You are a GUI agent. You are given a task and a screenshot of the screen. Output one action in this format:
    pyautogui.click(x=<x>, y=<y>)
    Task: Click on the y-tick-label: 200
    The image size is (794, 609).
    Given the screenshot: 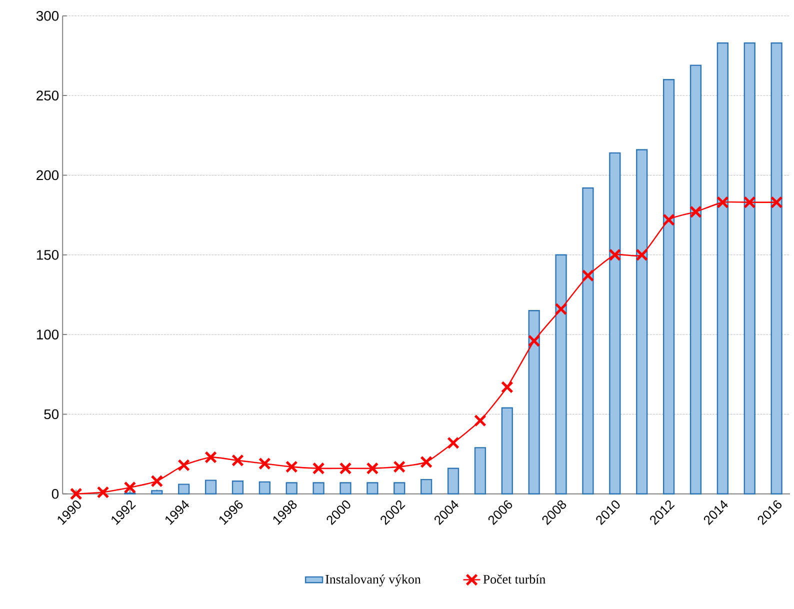 What is the action you would take?
    pyautogui.click(x=47, y=175)
    